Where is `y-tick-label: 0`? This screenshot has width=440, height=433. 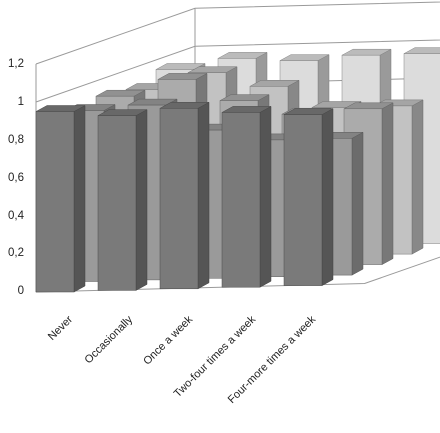 y-tick-label: 0 is located at coordinates (21, 291).